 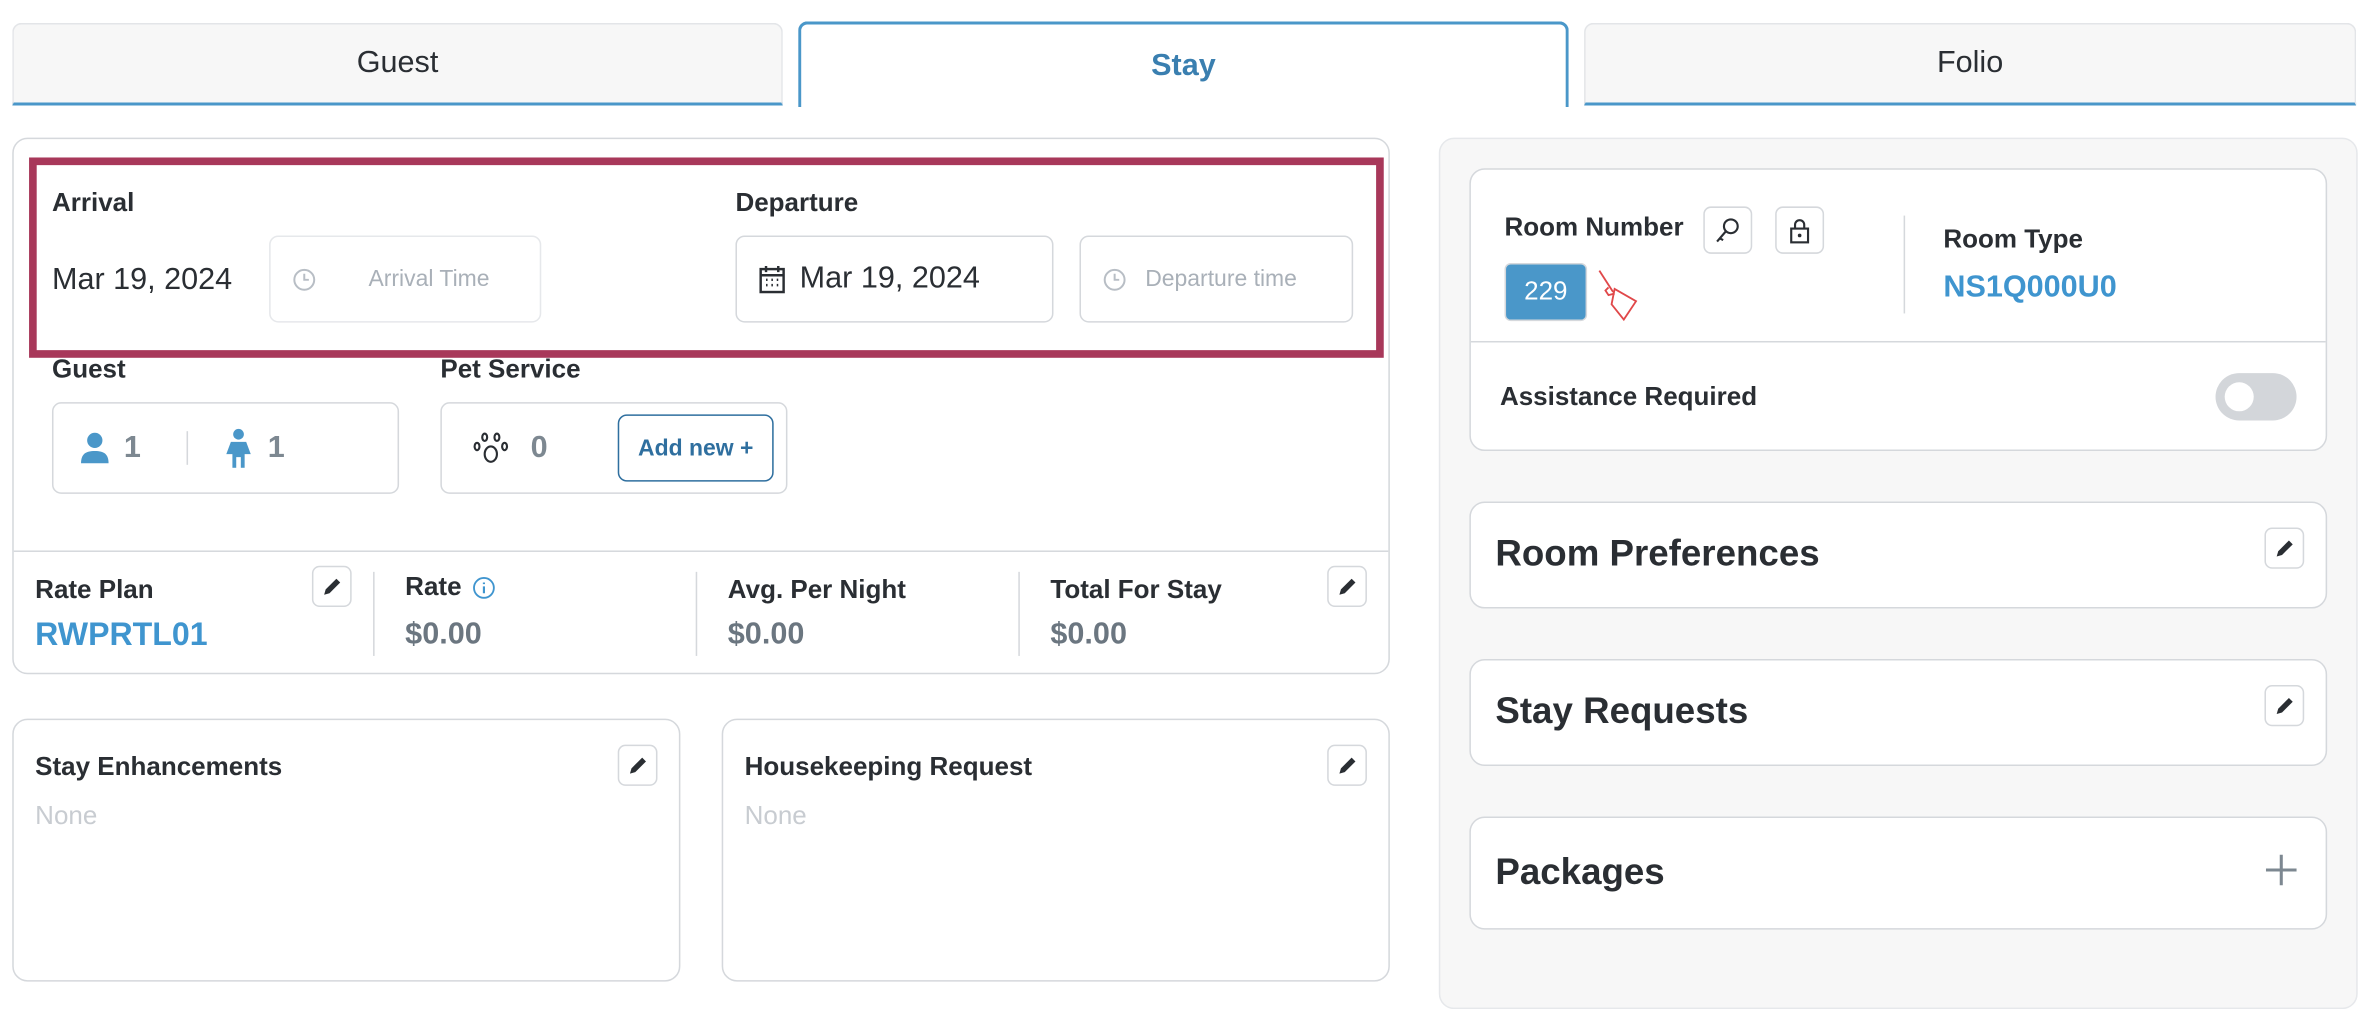 I want to click on edit-room-preferences-button, so click(x=2284, y=548).